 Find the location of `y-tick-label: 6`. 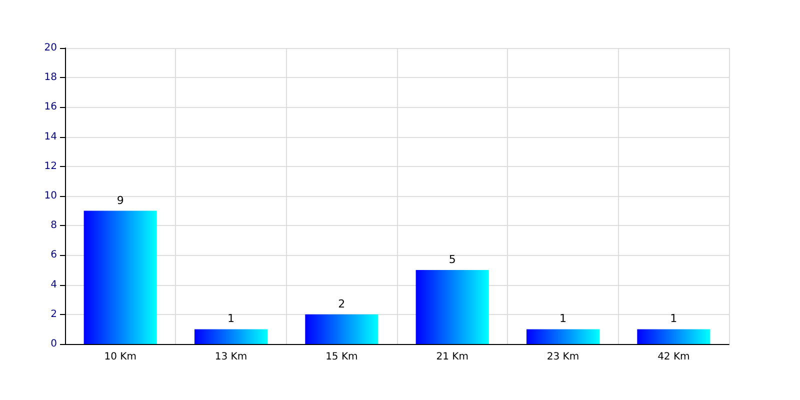

y-tick-label: 6 is located at coordinates (53, 255).